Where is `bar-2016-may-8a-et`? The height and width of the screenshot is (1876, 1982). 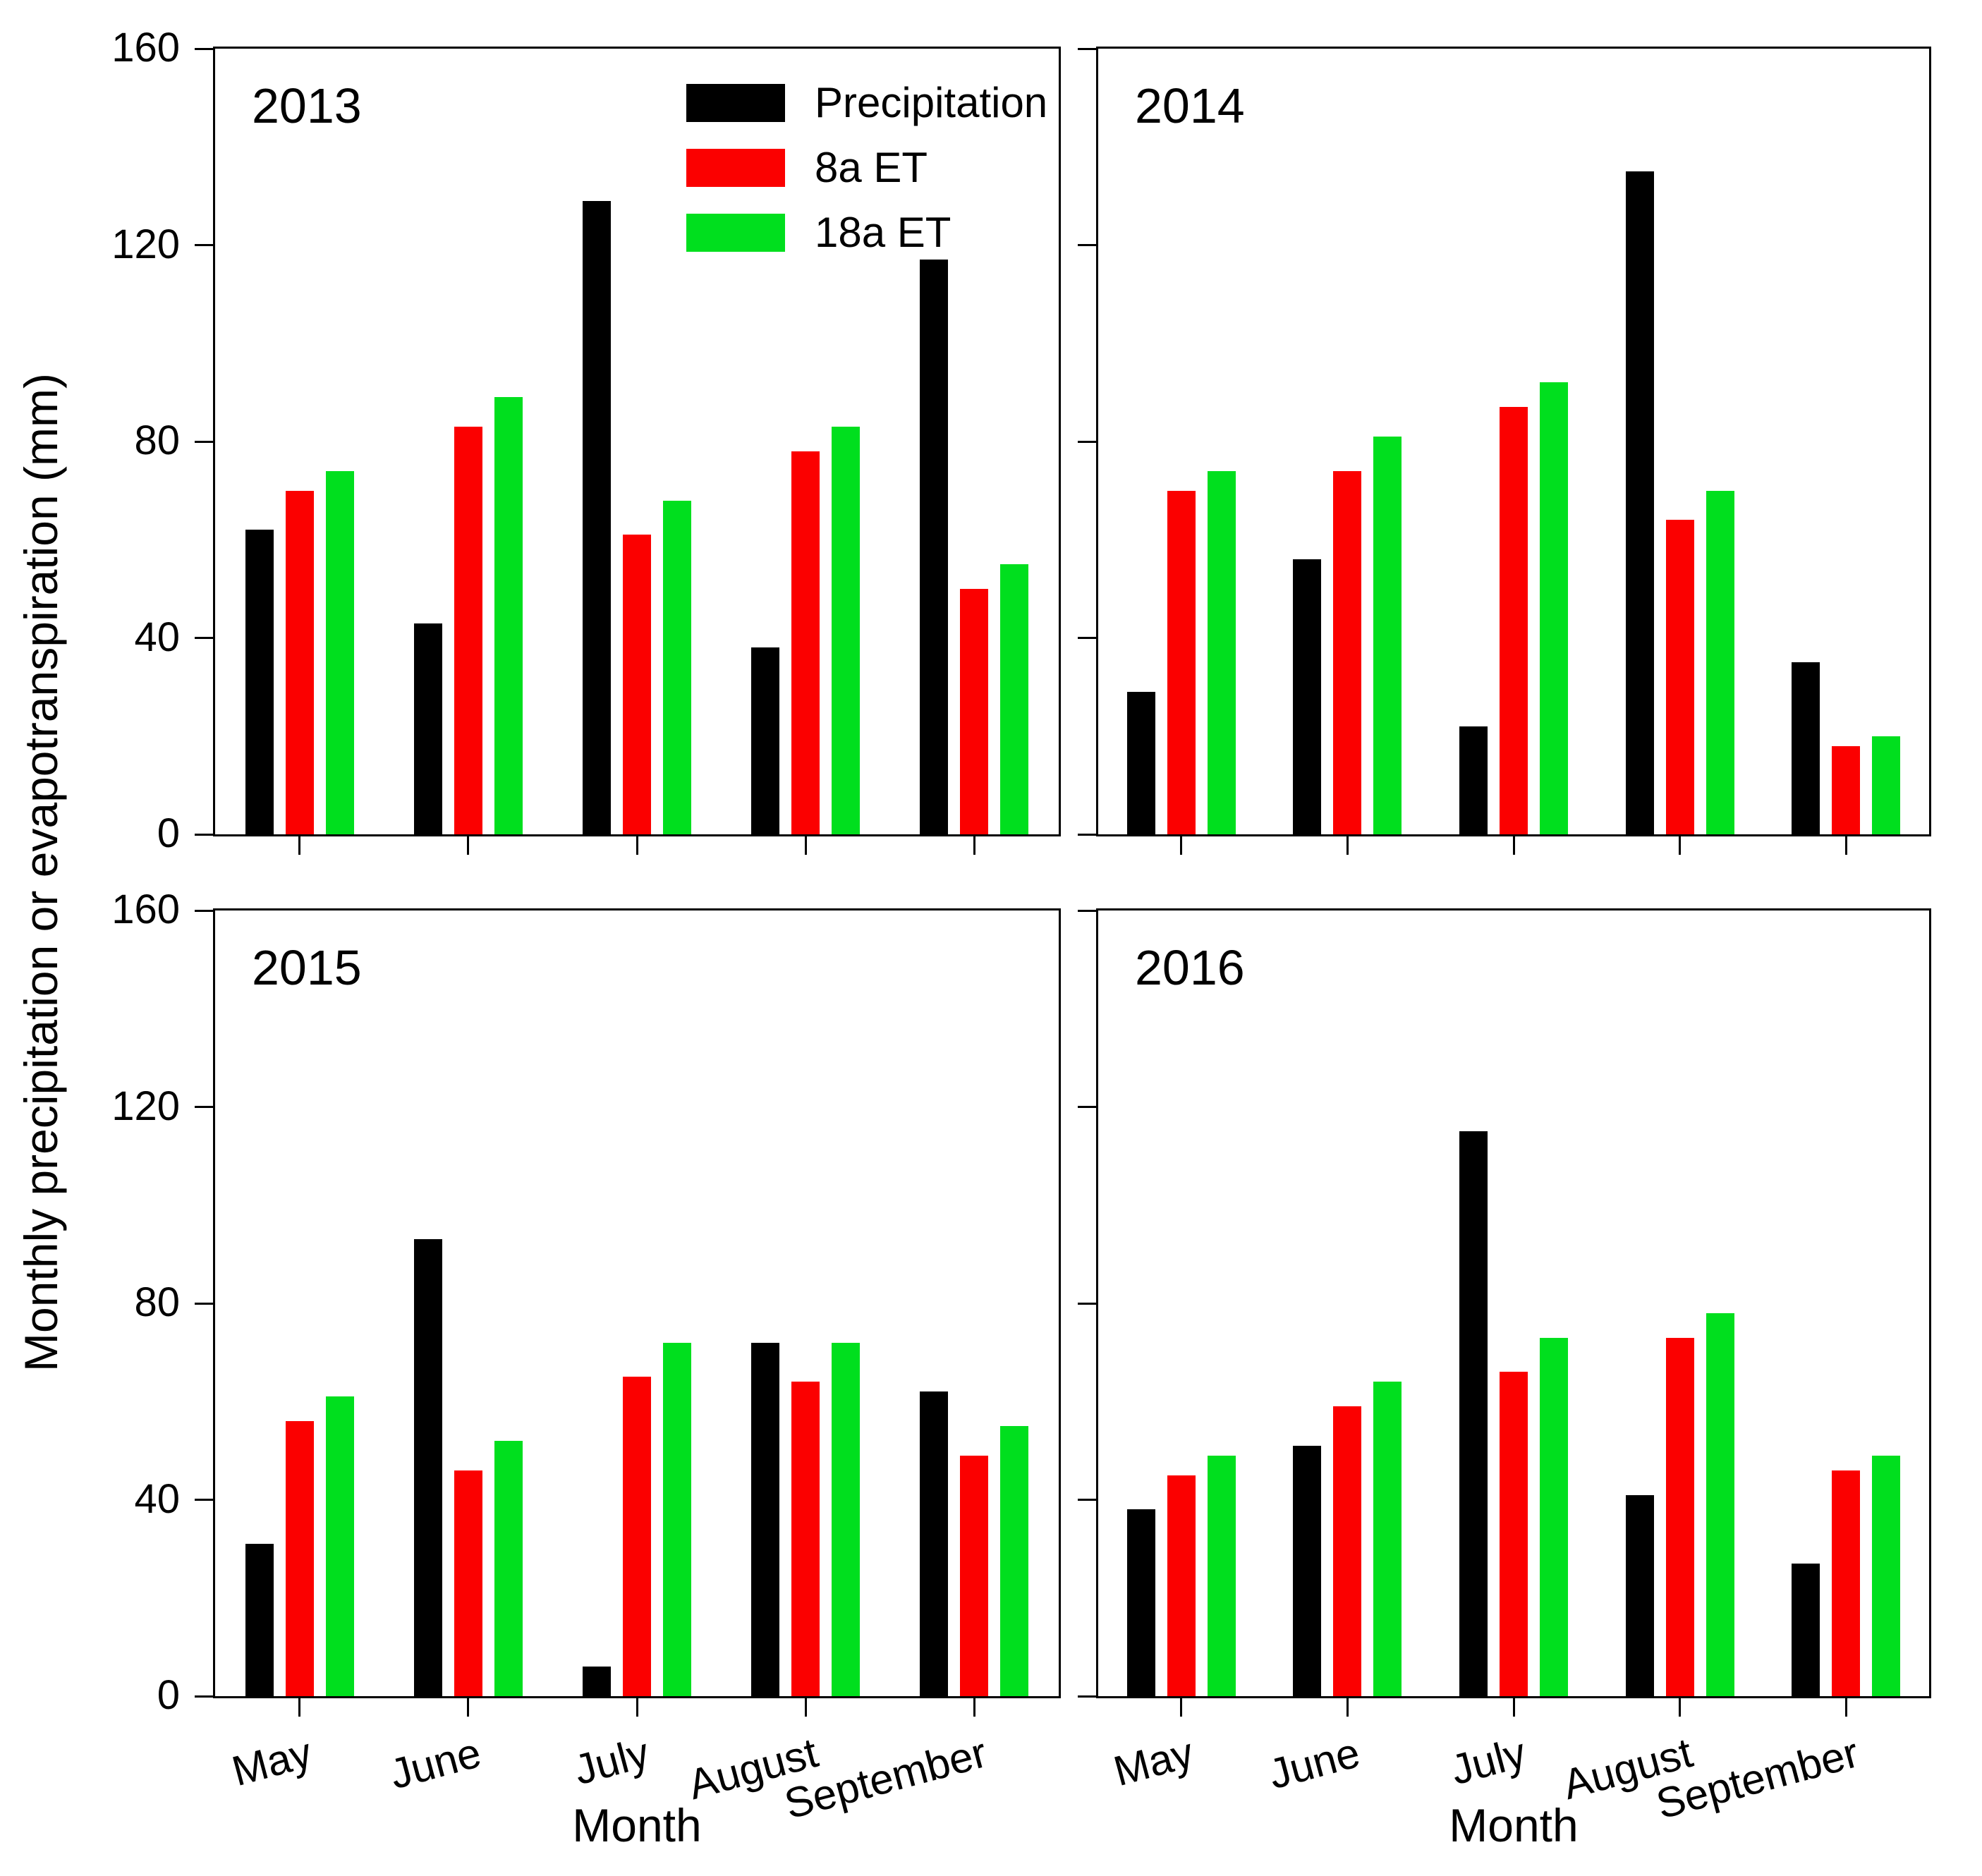
bar-2016-may-8a-et is located at coordinates (1181, 1585).